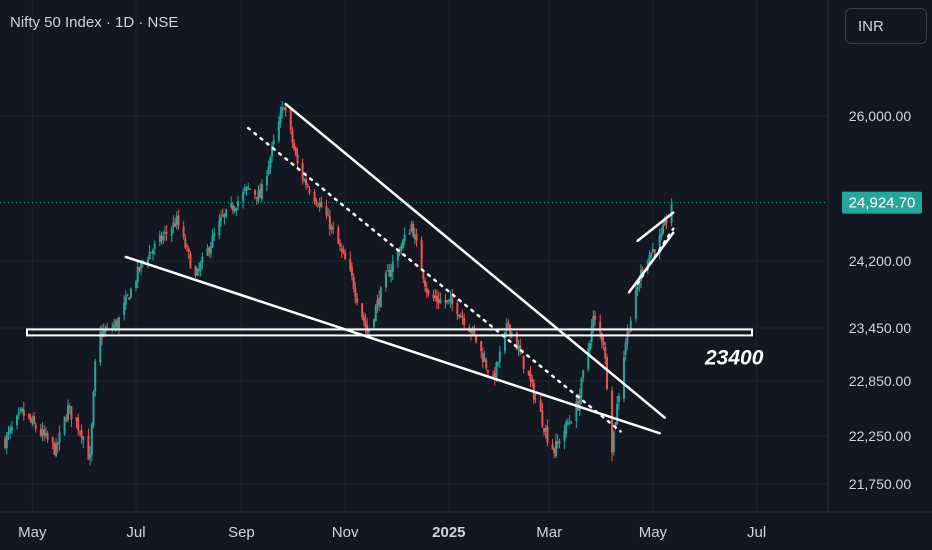 The image size is (932, 550). What do you see at coordinates (395, 348) in the screenshot?
I see `horizontal-level-23400: 23400` at bounding box center [395, 348].